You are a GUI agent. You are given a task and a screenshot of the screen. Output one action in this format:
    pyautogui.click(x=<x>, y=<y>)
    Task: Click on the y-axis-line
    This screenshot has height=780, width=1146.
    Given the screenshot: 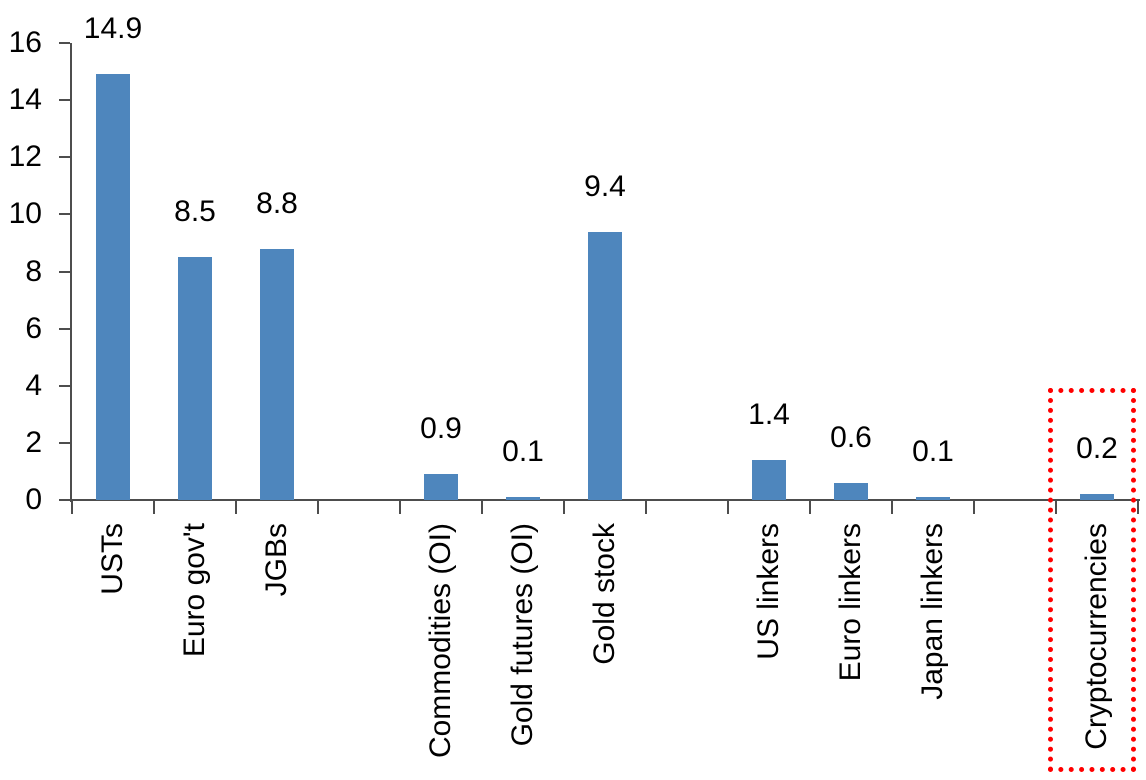 What is the action you would take?
    pyautogui.click(x=71, y=272)
    